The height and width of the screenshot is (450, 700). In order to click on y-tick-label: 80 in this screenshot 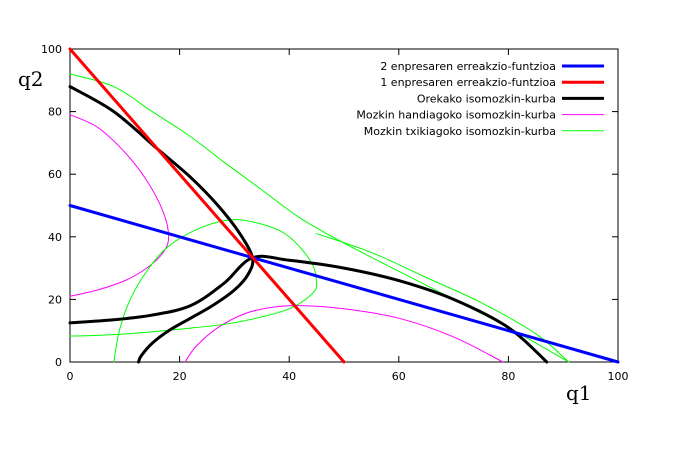, I will do `click(55, 112)`.